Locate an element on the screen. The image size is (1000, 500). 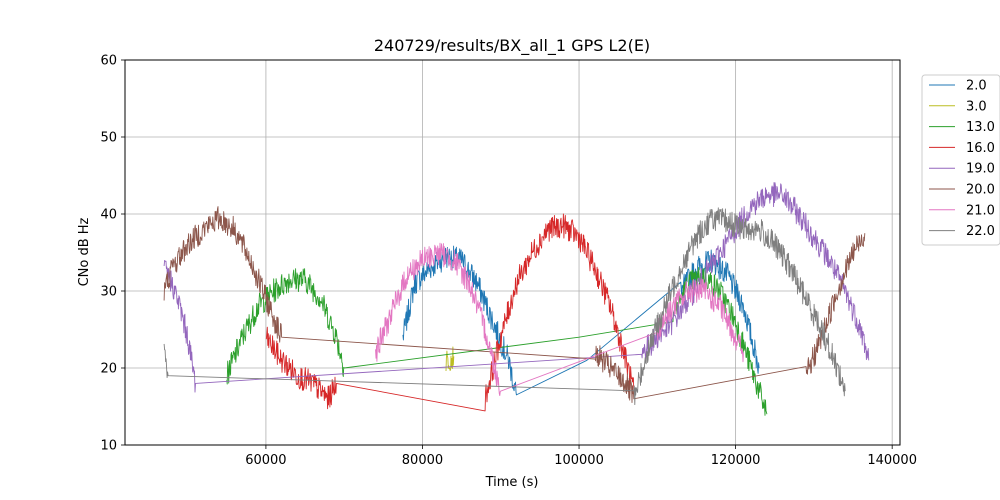
x-tick-label: 100000 is located at coordinates (579, 460).